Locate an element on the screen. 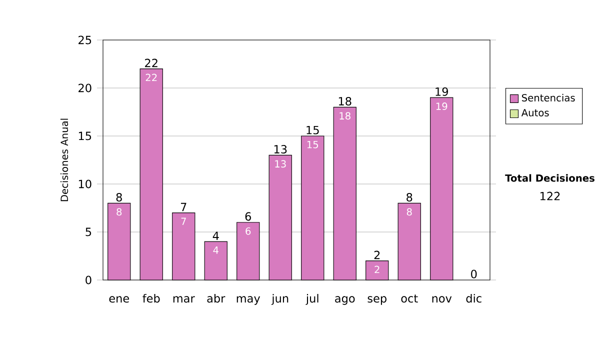 Image resolution: width=600 pixels, height=340 pixels. y-tick-label: 5 is located at coordinates (89, 232).